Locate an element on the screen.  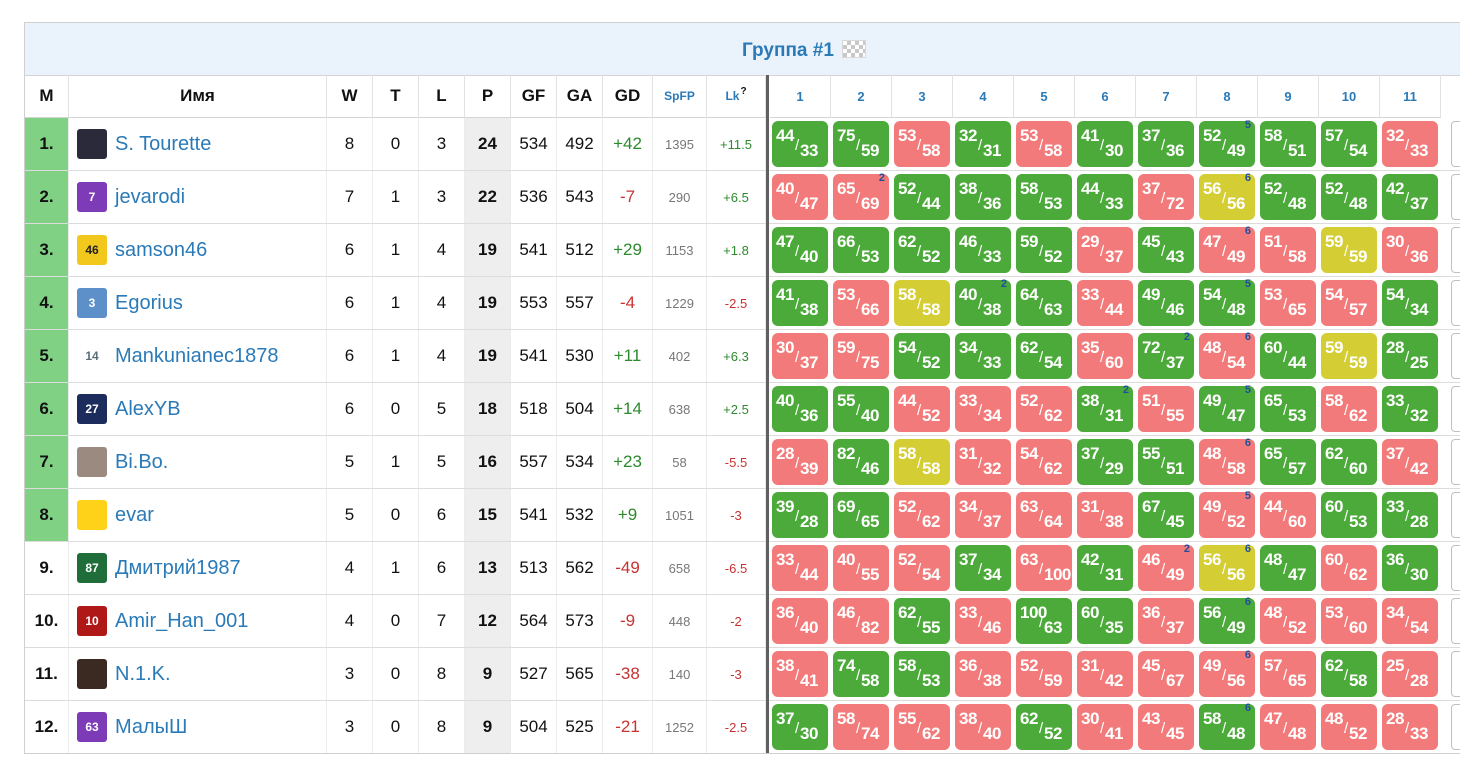
match-result-cell: 46/82 is located at coordinates (861, 621).